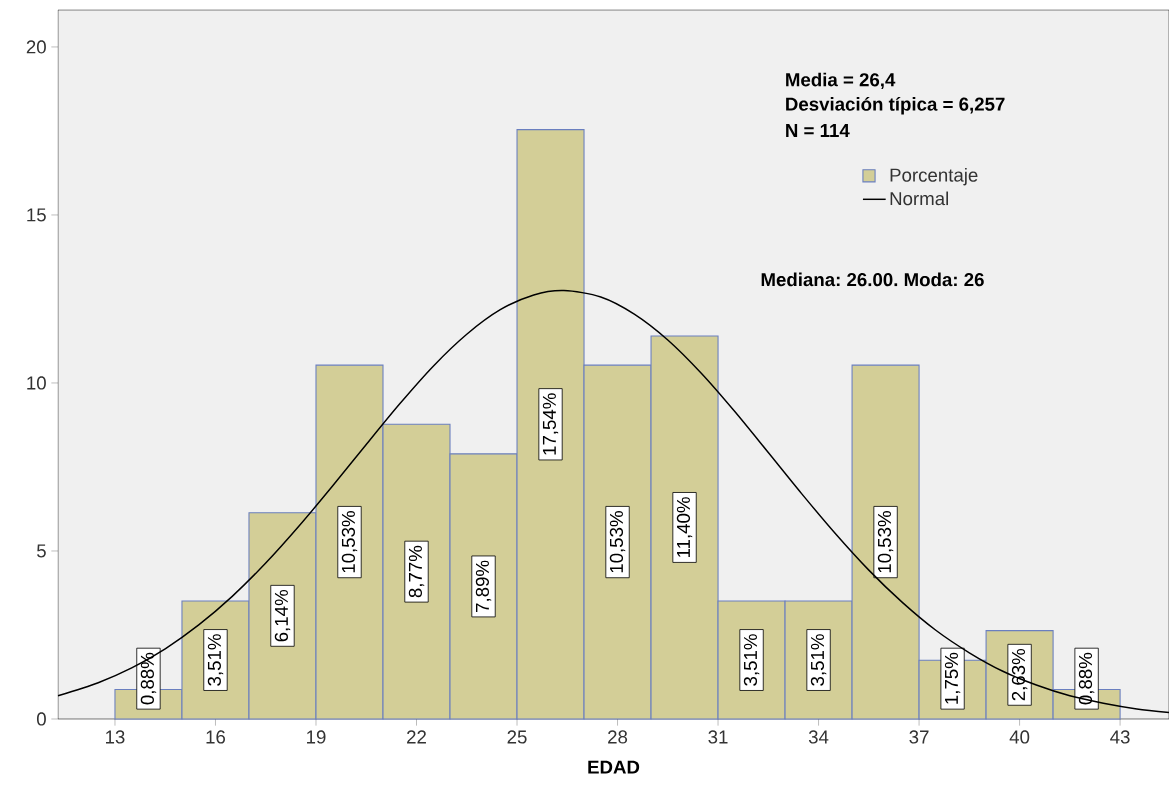  What do you see at coordinates (895, 105) in the screenshot?
I see `annotation: Desviación típica = 6,257` at bounding box center [895, 105].